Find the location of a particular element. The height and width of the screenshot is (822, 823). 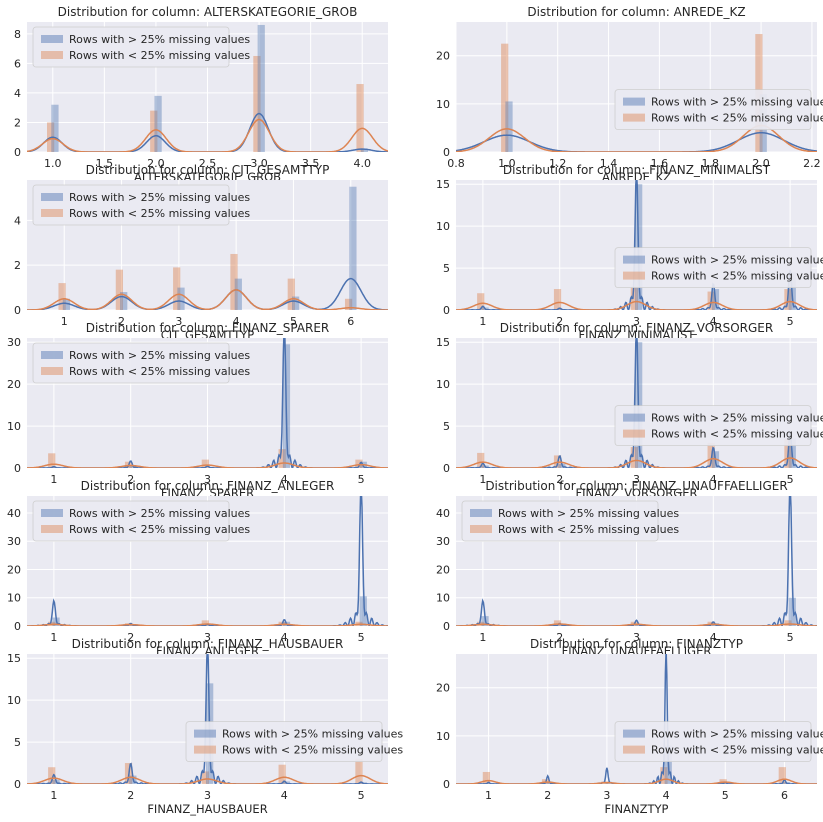

y-tick-label: 15 is located at coordinates (14, 658).